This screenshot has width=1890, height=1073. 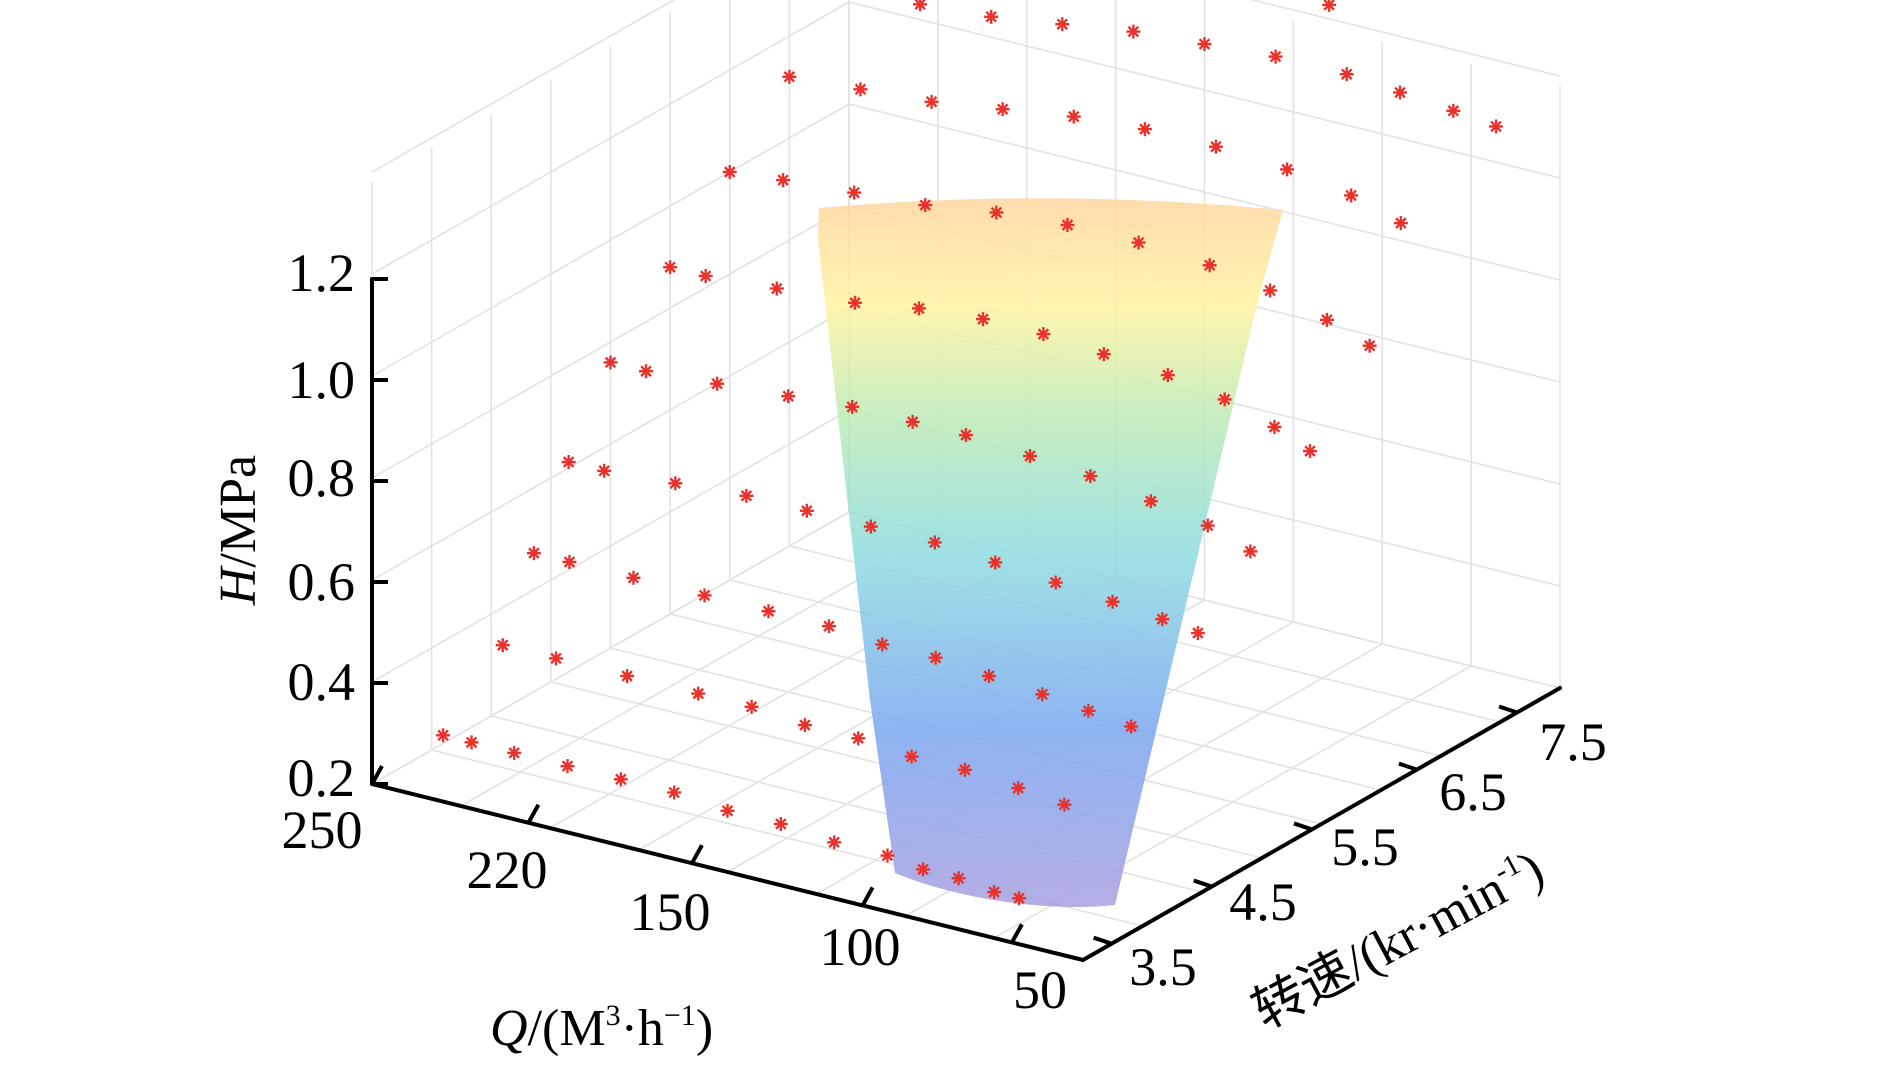 I want to click on z-tick-label: 1.0, so click(x=322, y=380).